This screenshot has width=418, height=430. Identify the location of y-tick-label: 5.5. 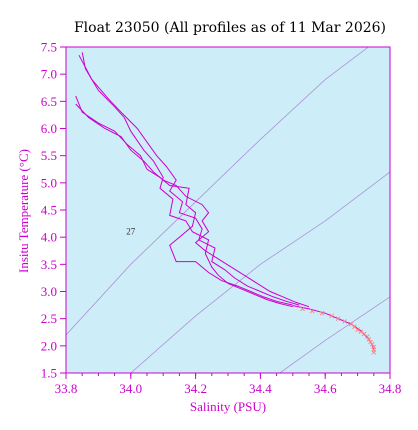
(49, 155).